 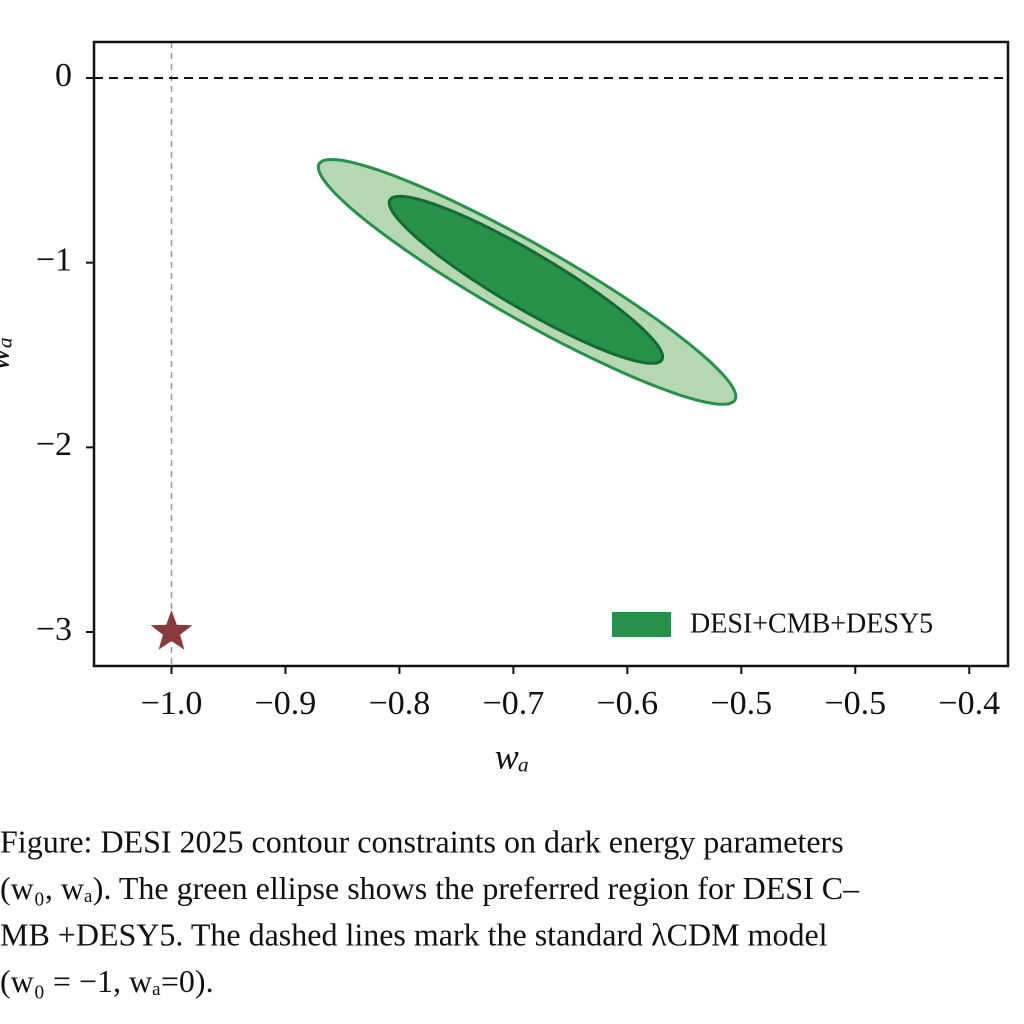 I want to click on x-tick-label: −0.6, so click(x=628, y=703).